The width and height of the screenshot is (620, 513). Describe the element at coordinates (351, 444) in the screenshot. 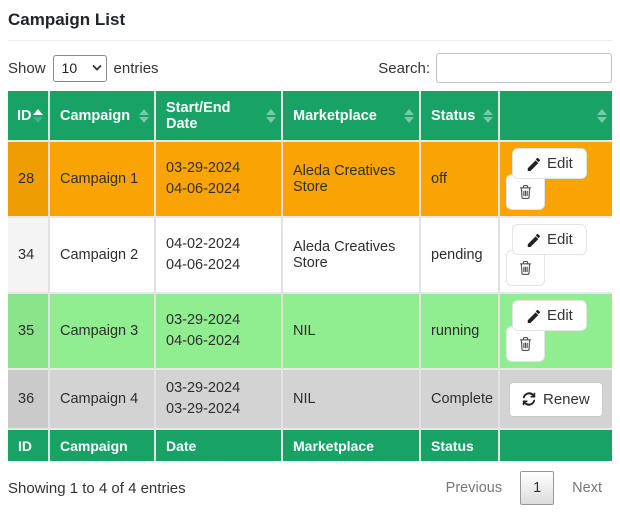

I see `footer-header-marketplace: Marketplace` at that location.